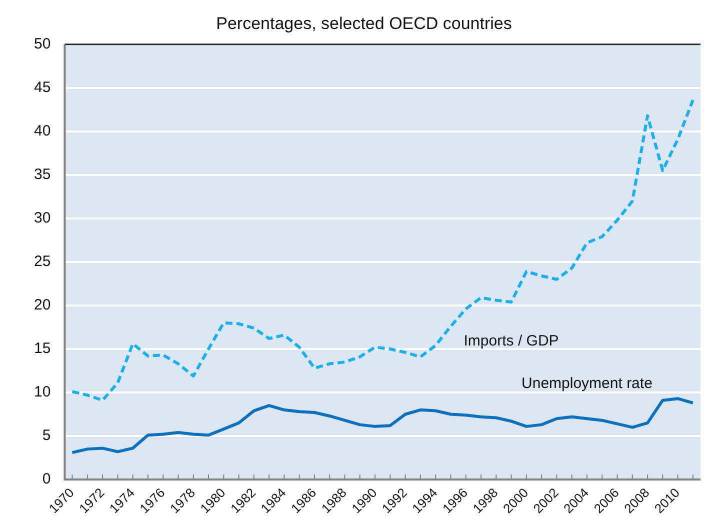 The height and width of the screenshot is (523, 710). I want to click on y-tick-label: 25, so click(42, 261).